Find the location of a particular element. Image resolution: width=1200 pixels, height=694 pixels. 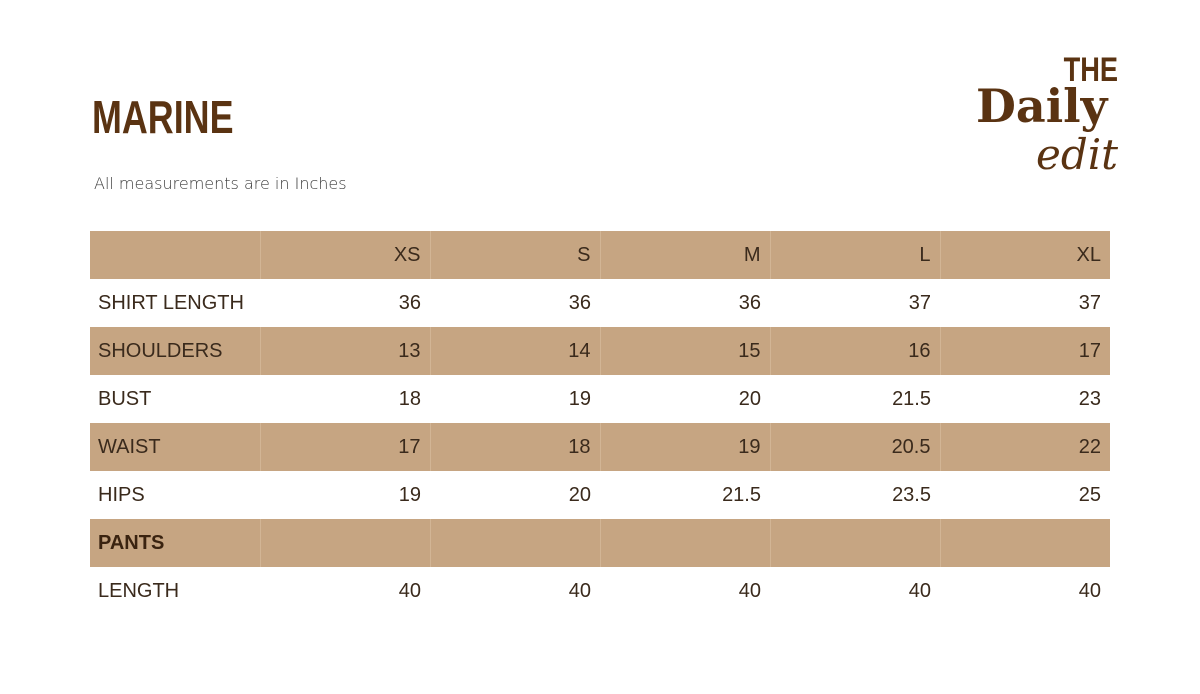

header-empty-cell is located at coordinates (175, 255).